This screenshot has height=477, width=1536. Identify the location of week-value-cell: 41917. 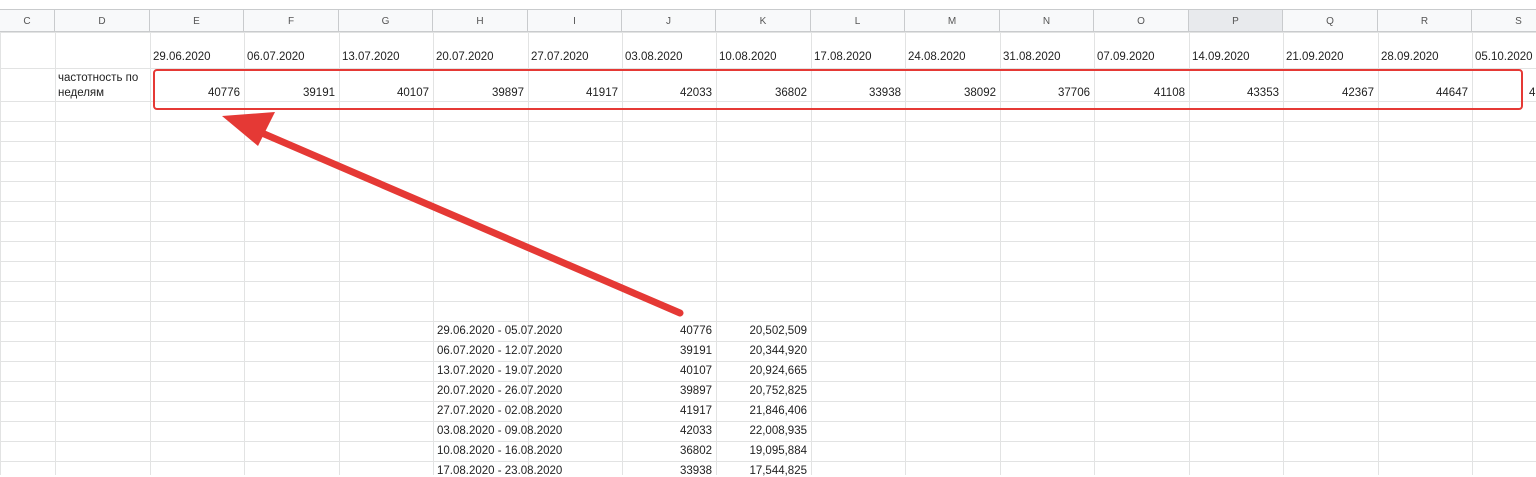
(602, 93).